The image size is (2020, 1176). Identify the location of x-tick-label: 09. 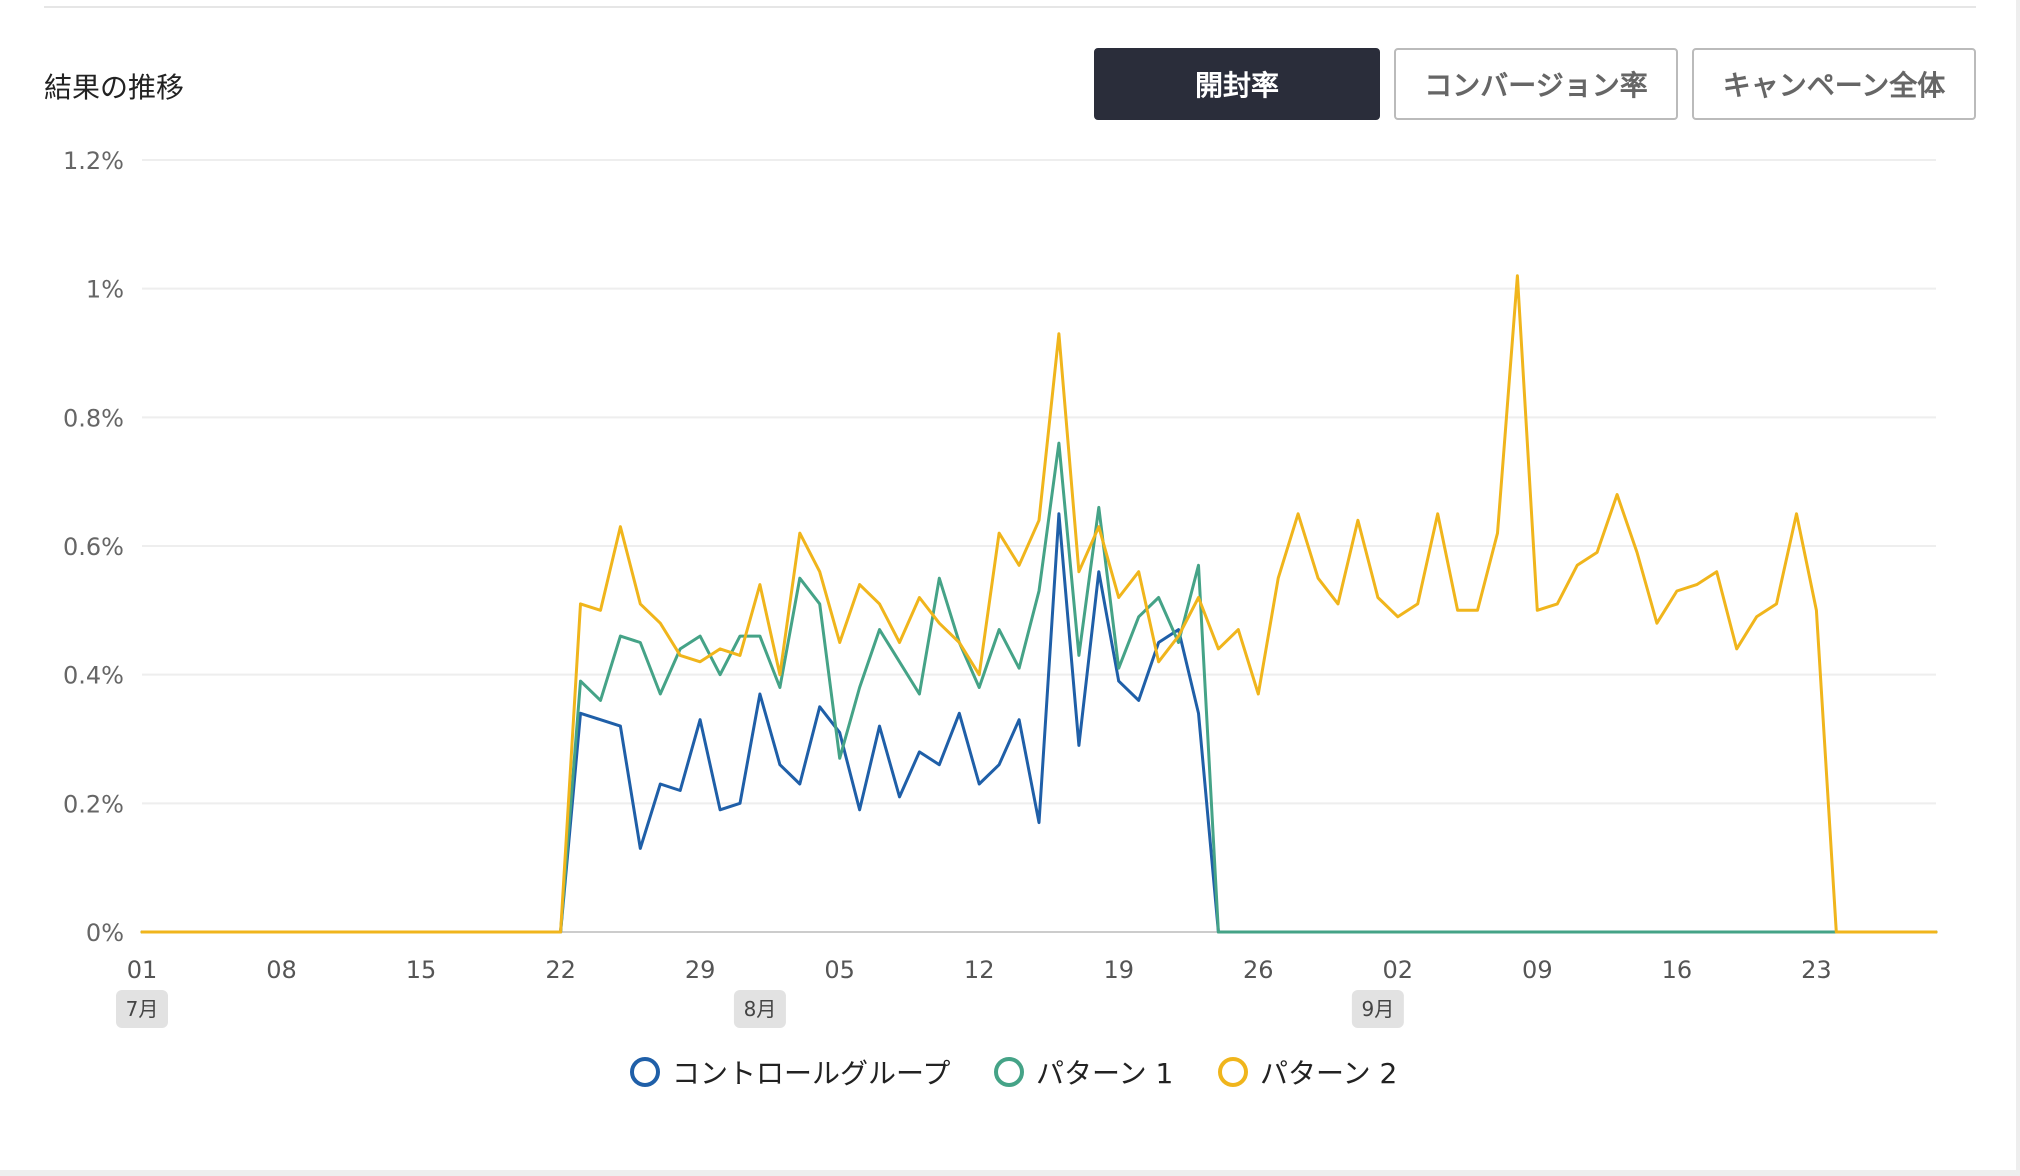
(1537, 970).